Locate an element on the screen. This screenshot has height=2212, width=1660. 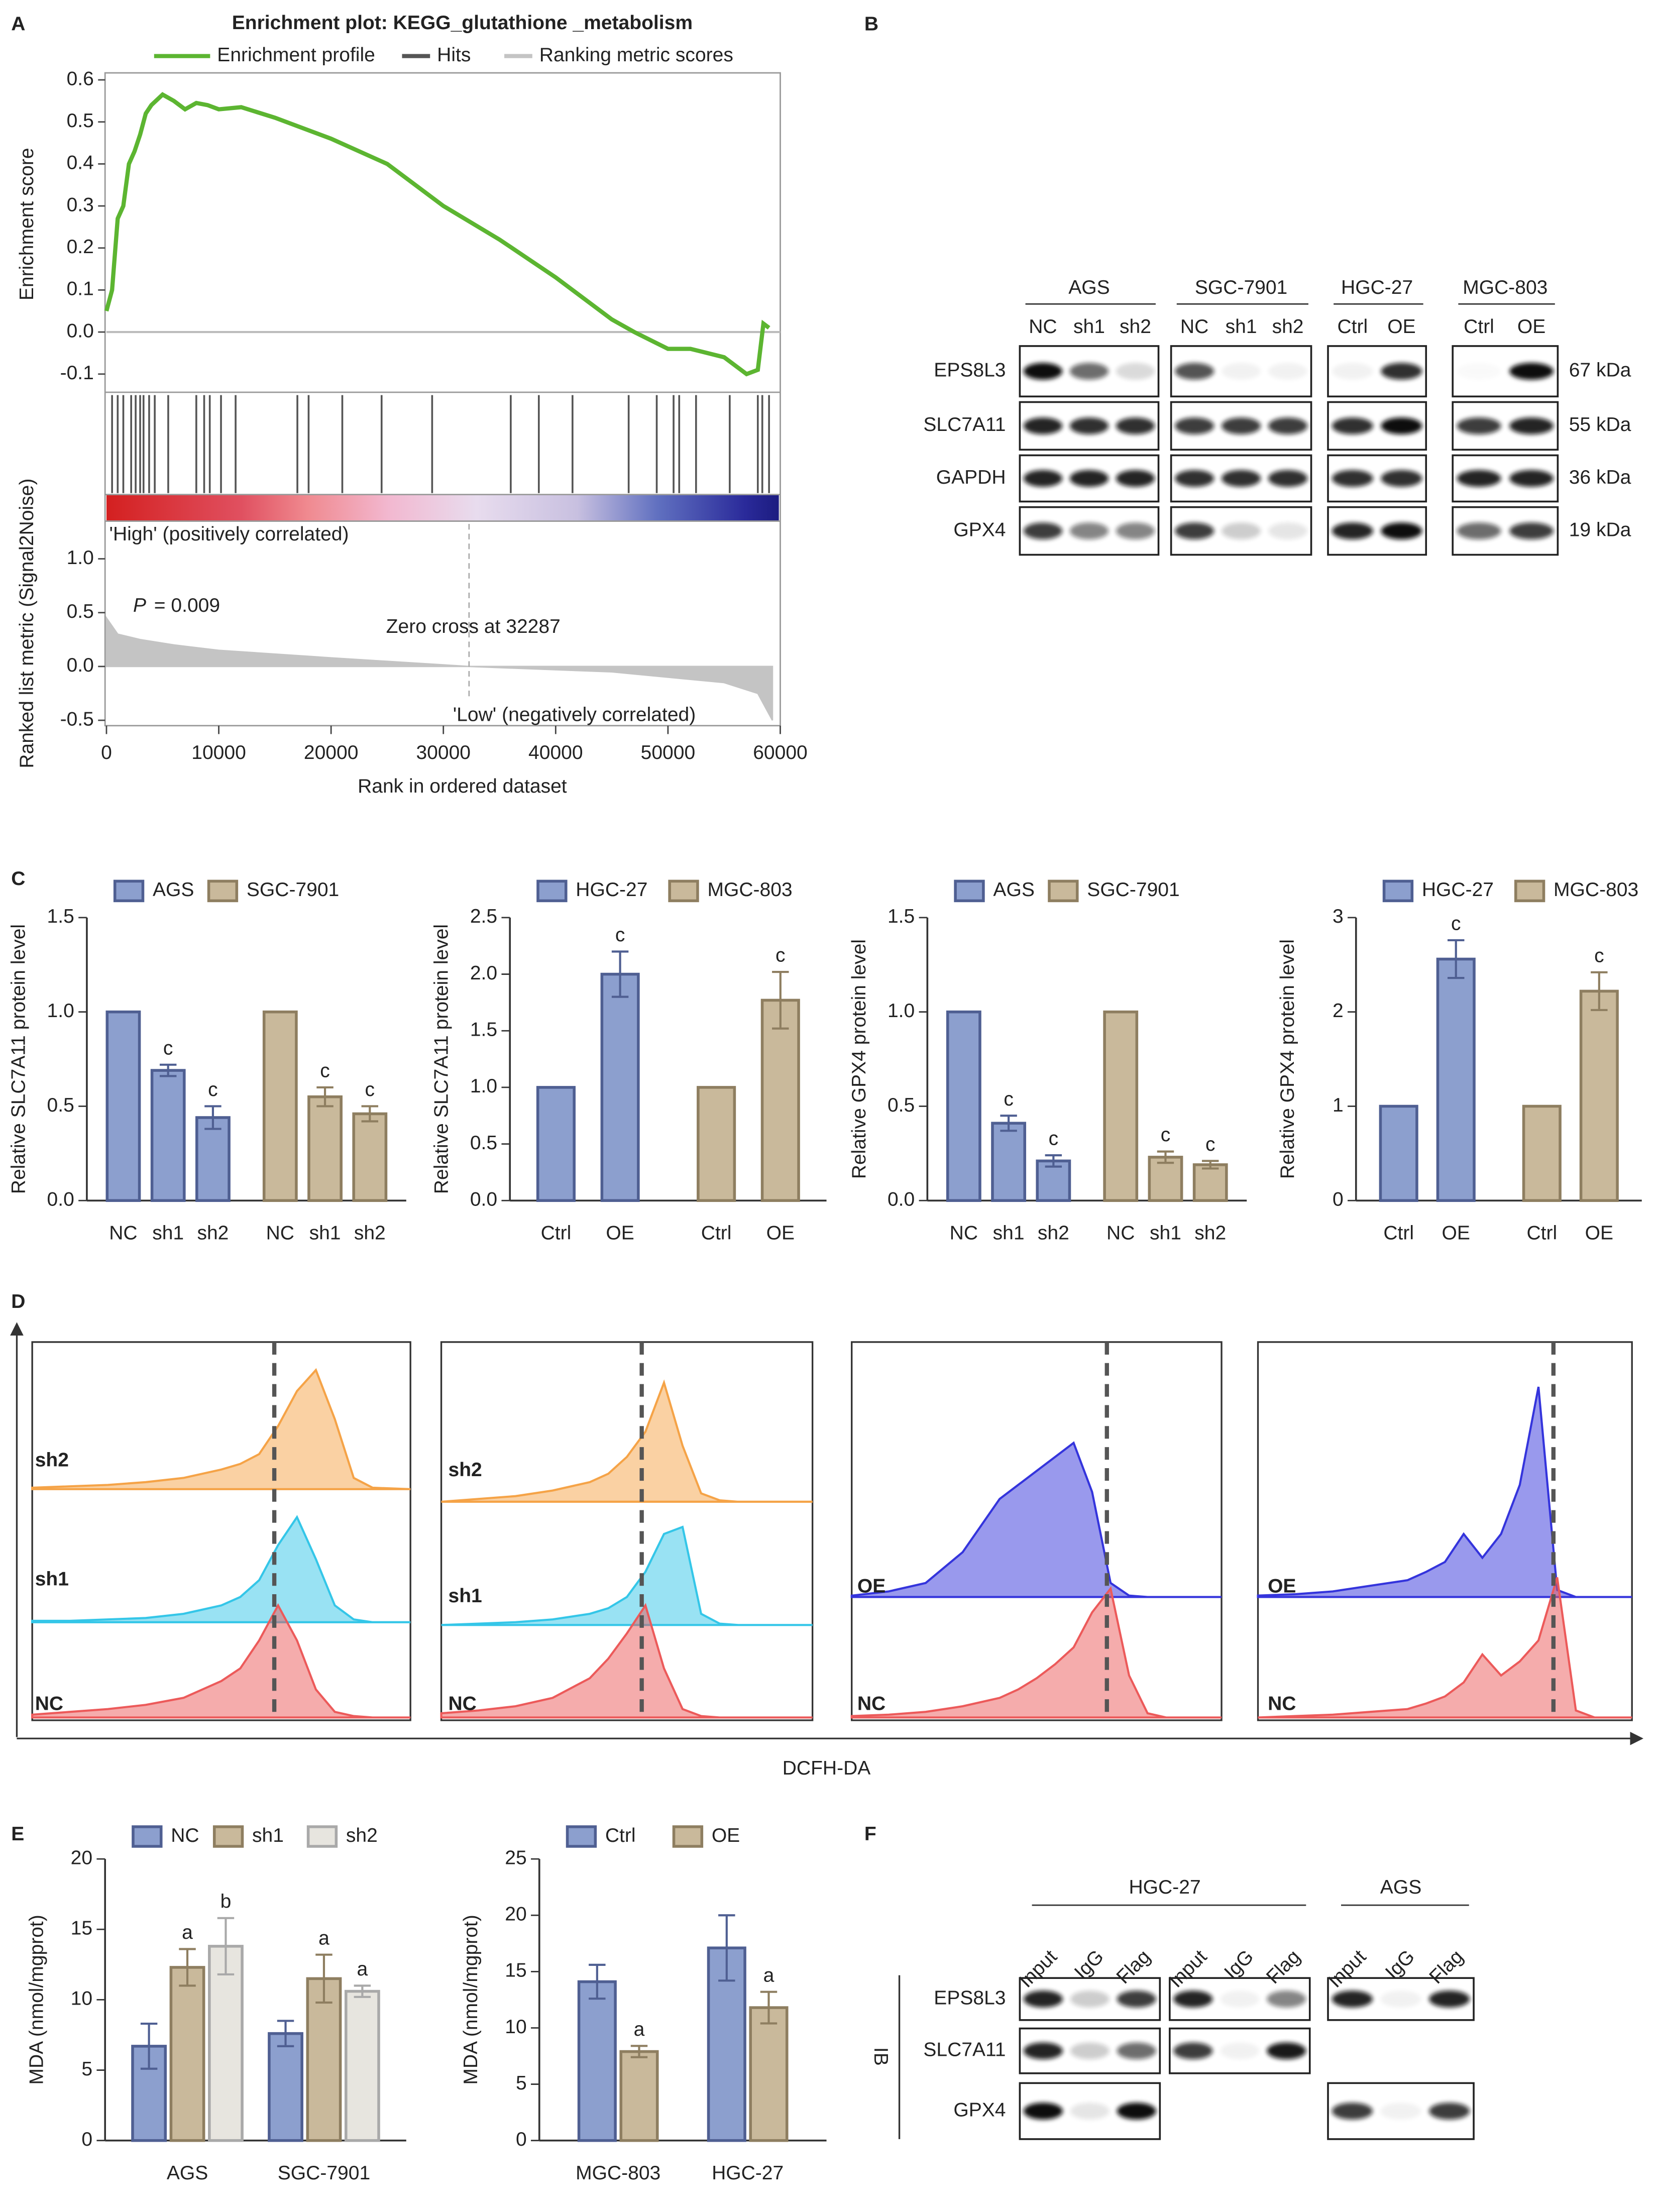
legend-label: Ctrl is located at coordinates (620, 1835).